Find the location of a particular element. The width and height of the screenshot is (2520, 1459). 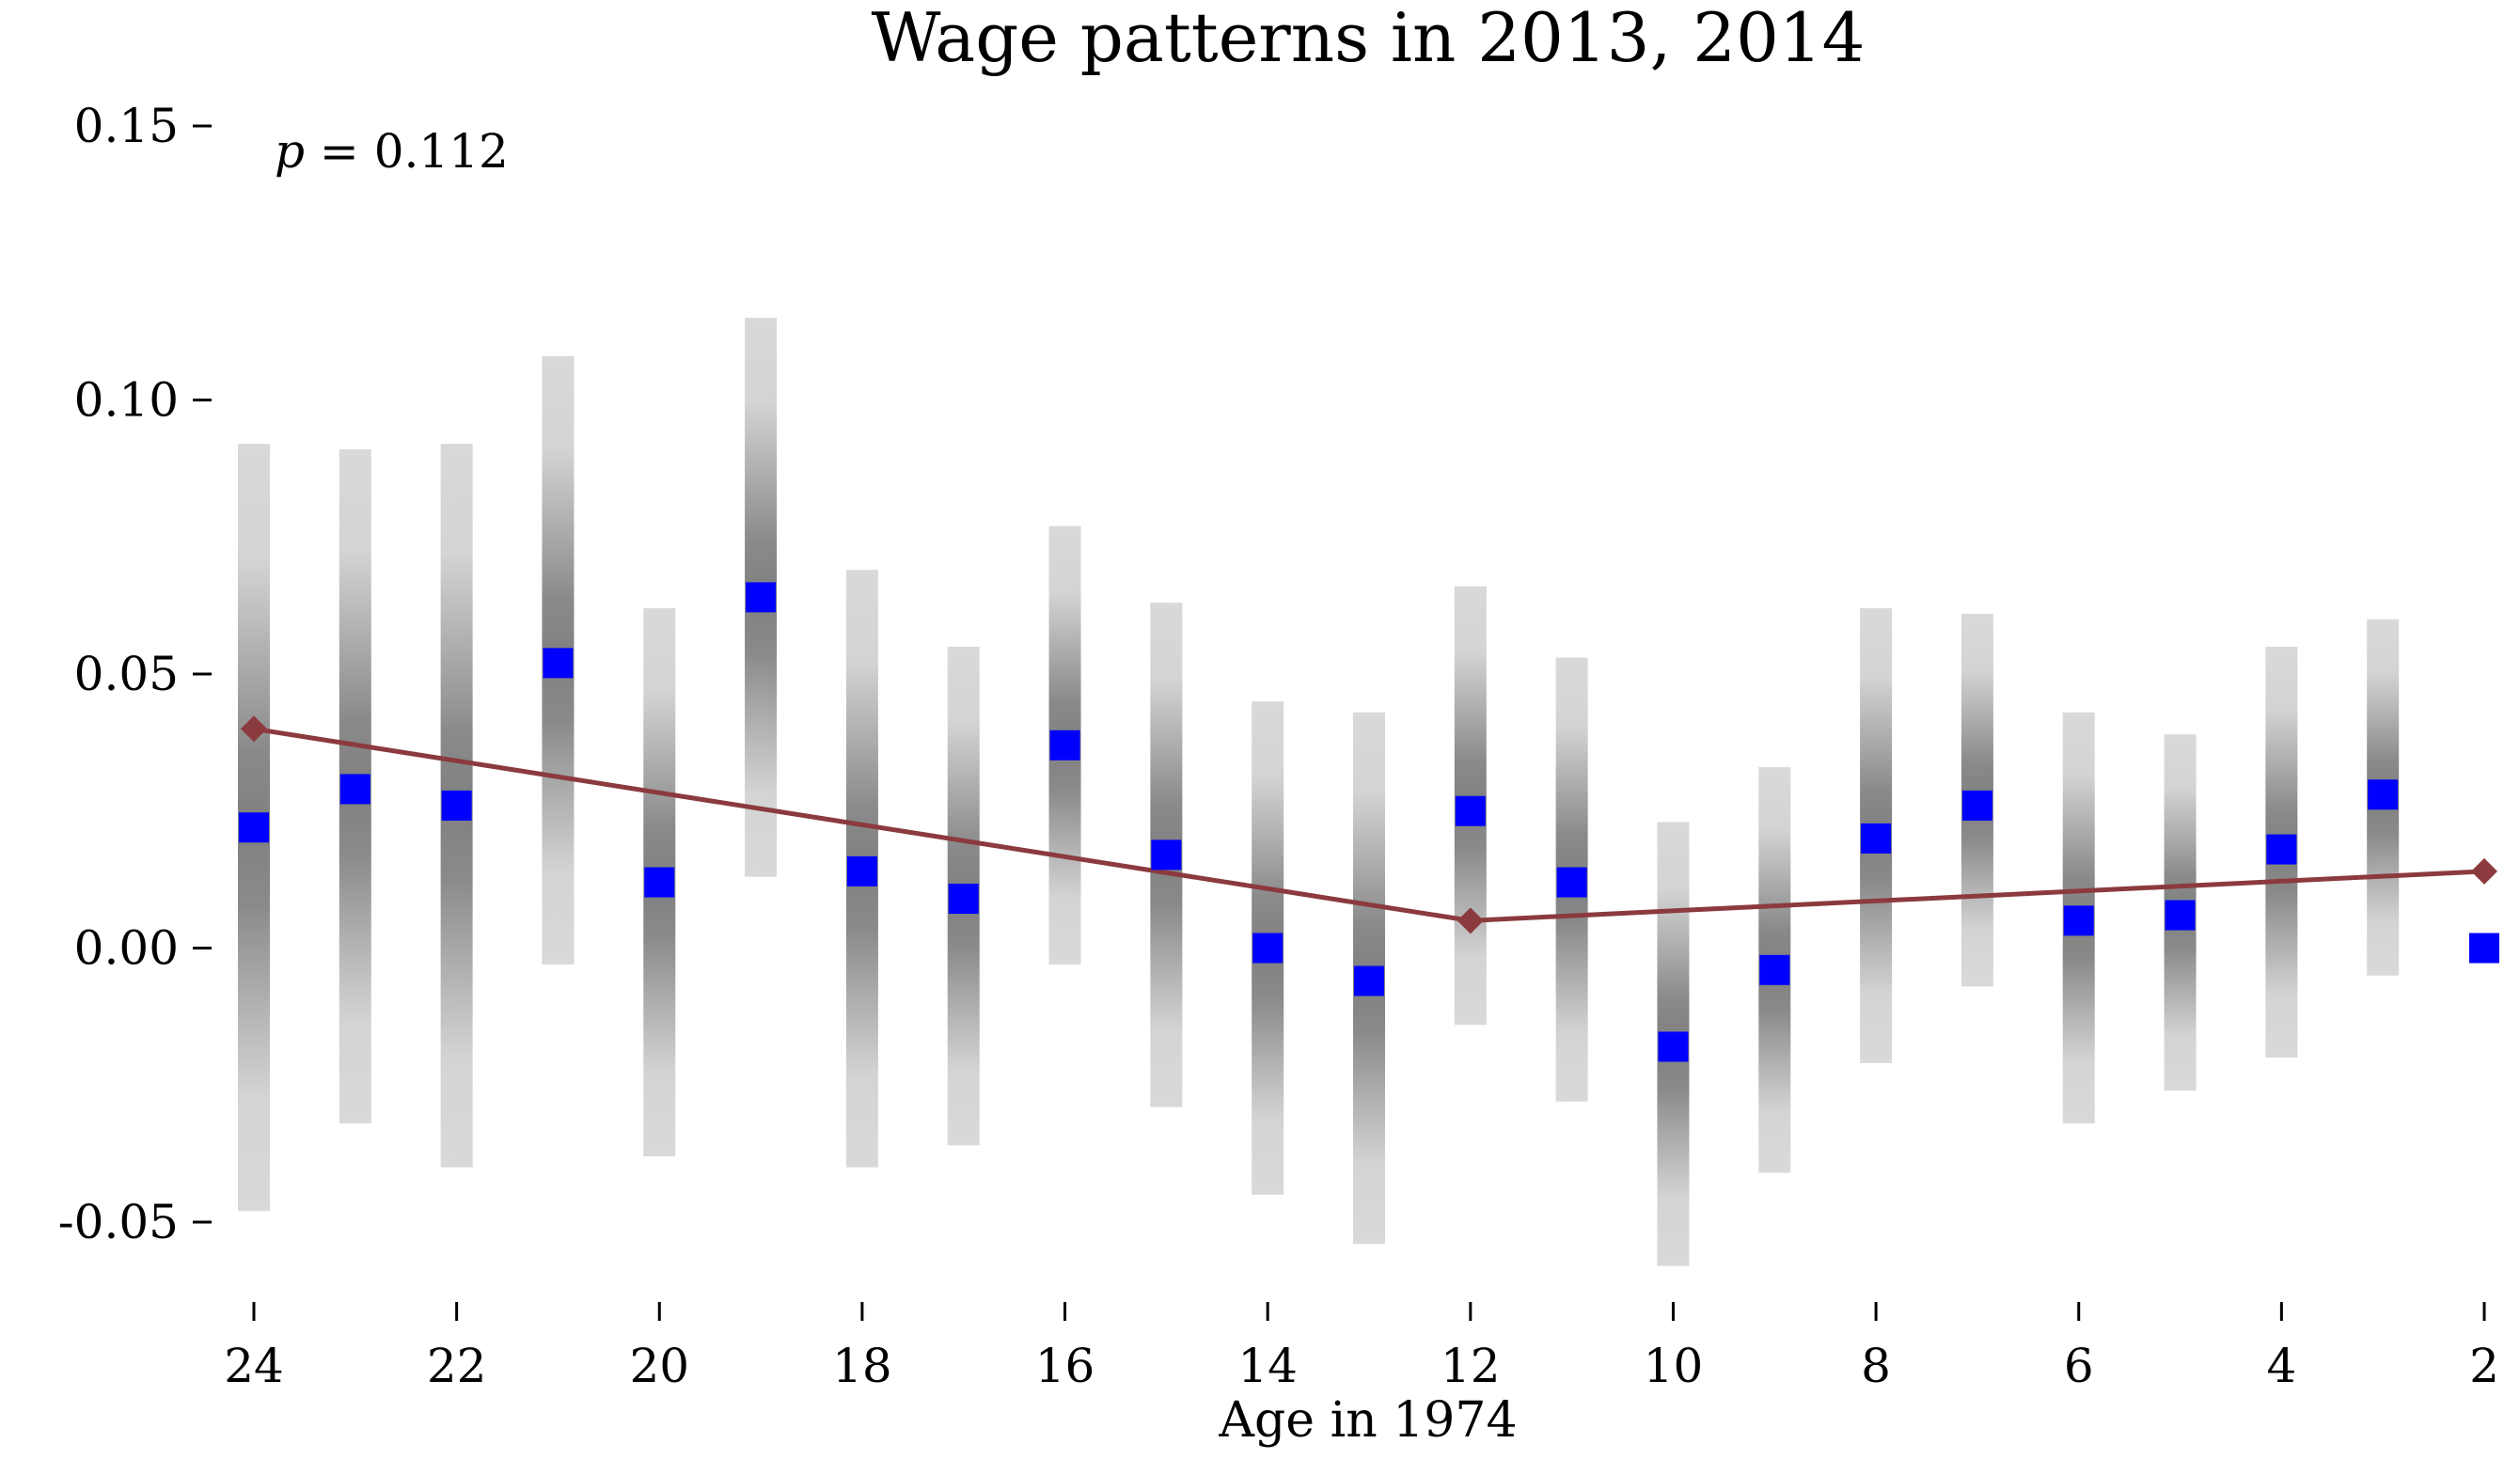

y-tick-label: 0.05 is located at coordinates (126, 674).